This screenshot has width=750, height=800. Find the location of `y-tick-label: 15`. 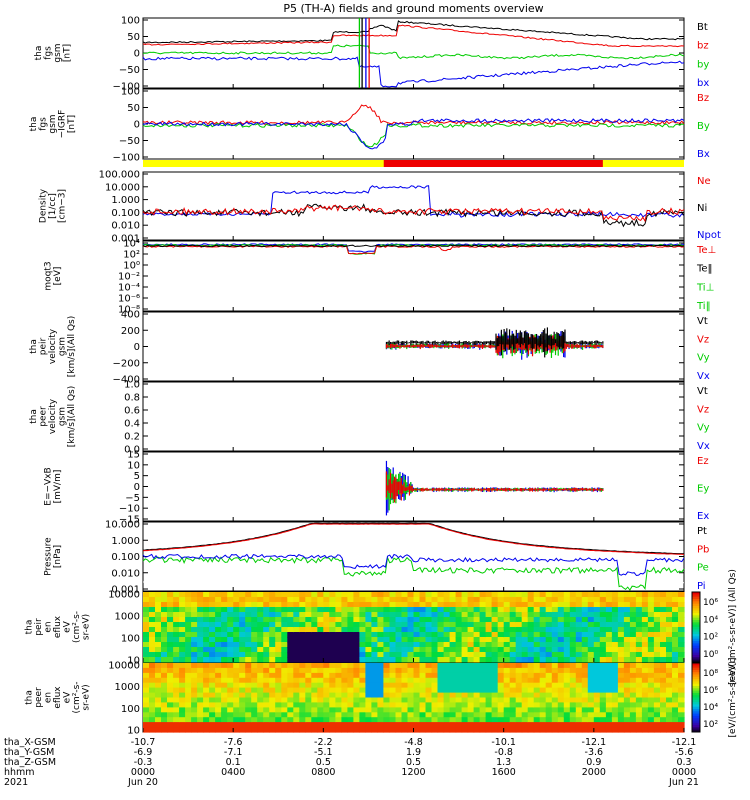

y-tick-label: 15 is located at coordinates (133, 455).